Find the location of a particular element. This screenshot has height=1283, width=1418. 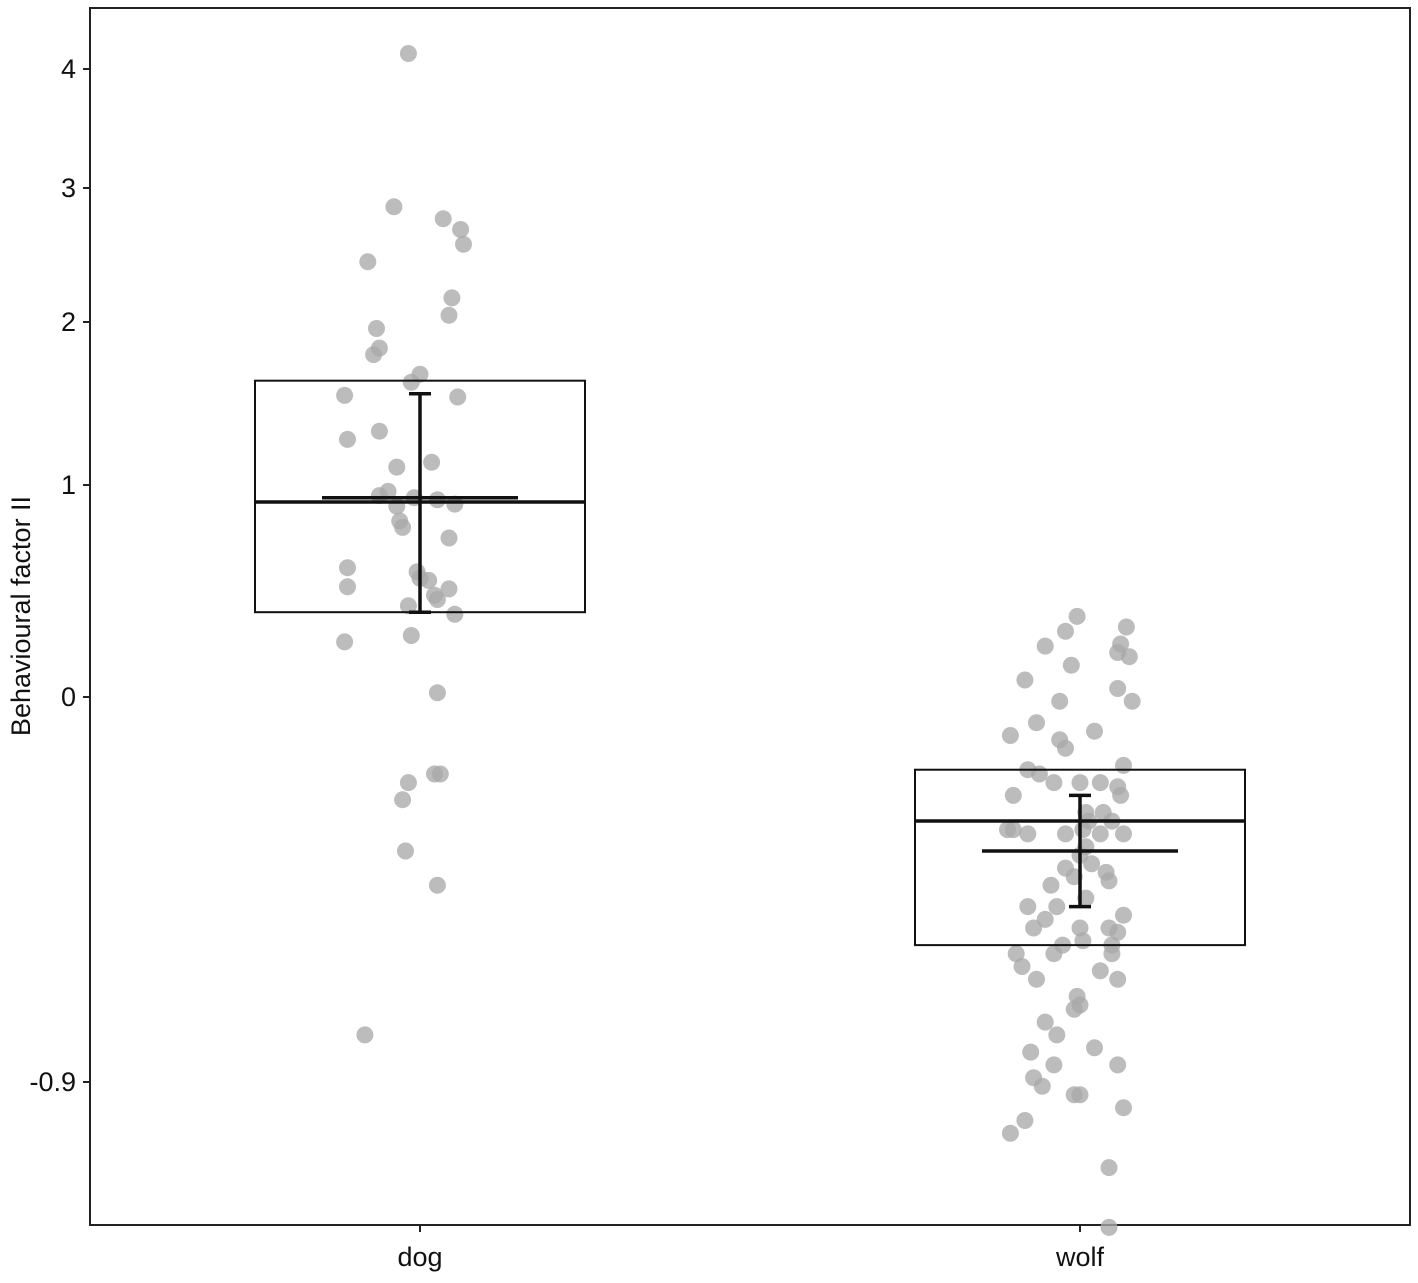

y-tick-label: -0.9 is located at coordinates (52, 1082).